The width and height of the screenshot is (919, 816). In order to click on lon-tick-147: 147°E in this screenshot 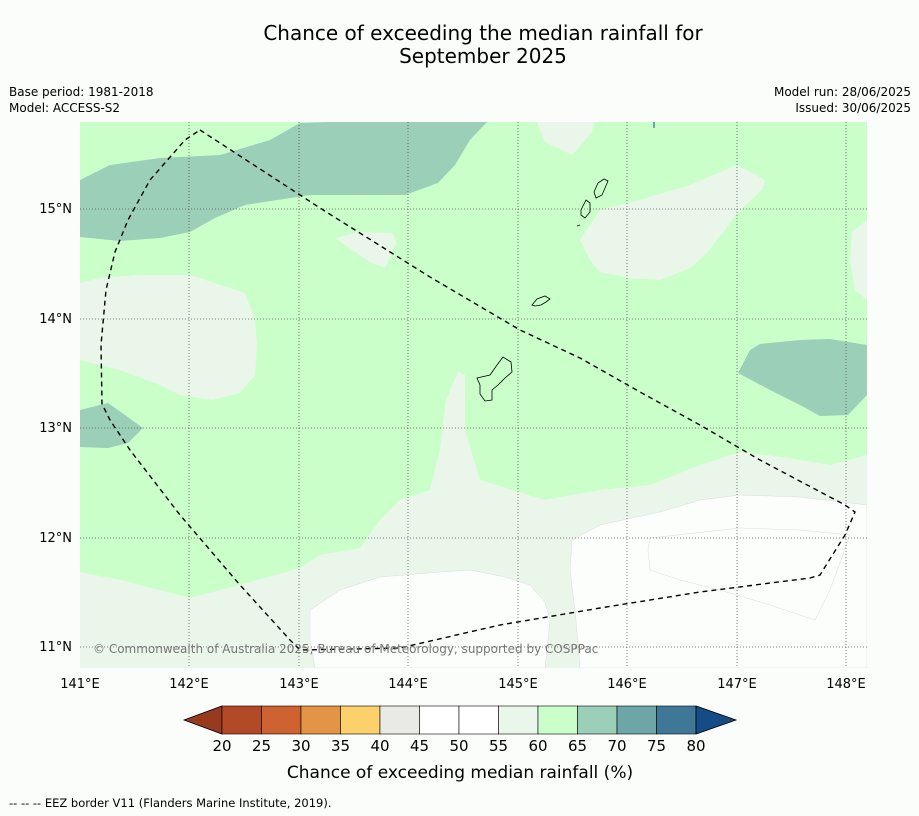, I will do `click(737, 684)`.